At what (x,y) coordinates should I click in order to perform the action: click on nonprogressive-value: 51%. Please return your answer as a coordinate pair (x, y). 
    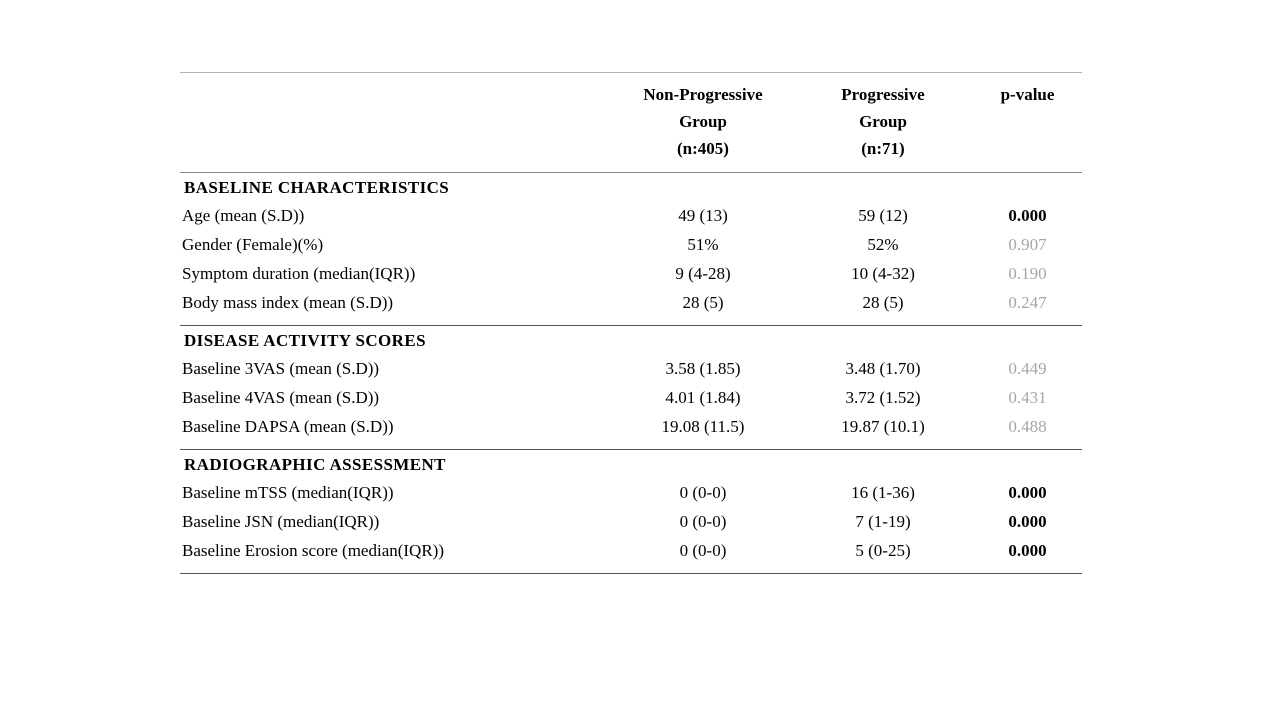
    Looking at the image, I should click on (703, 244).